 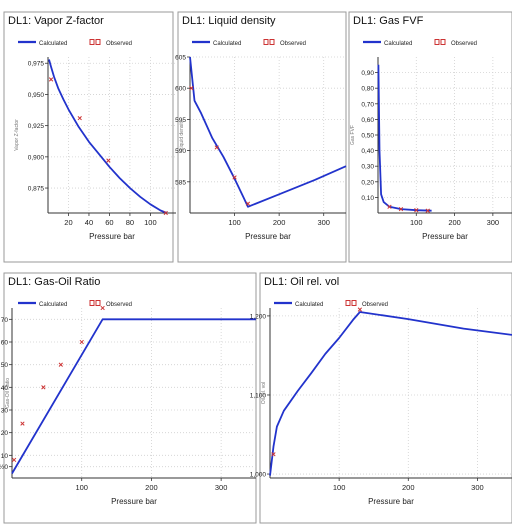 What do you see at coordinates (36, 157) in the screenshot?
I see `y-tick-label: 0,900` at bounding box center [36, 157].